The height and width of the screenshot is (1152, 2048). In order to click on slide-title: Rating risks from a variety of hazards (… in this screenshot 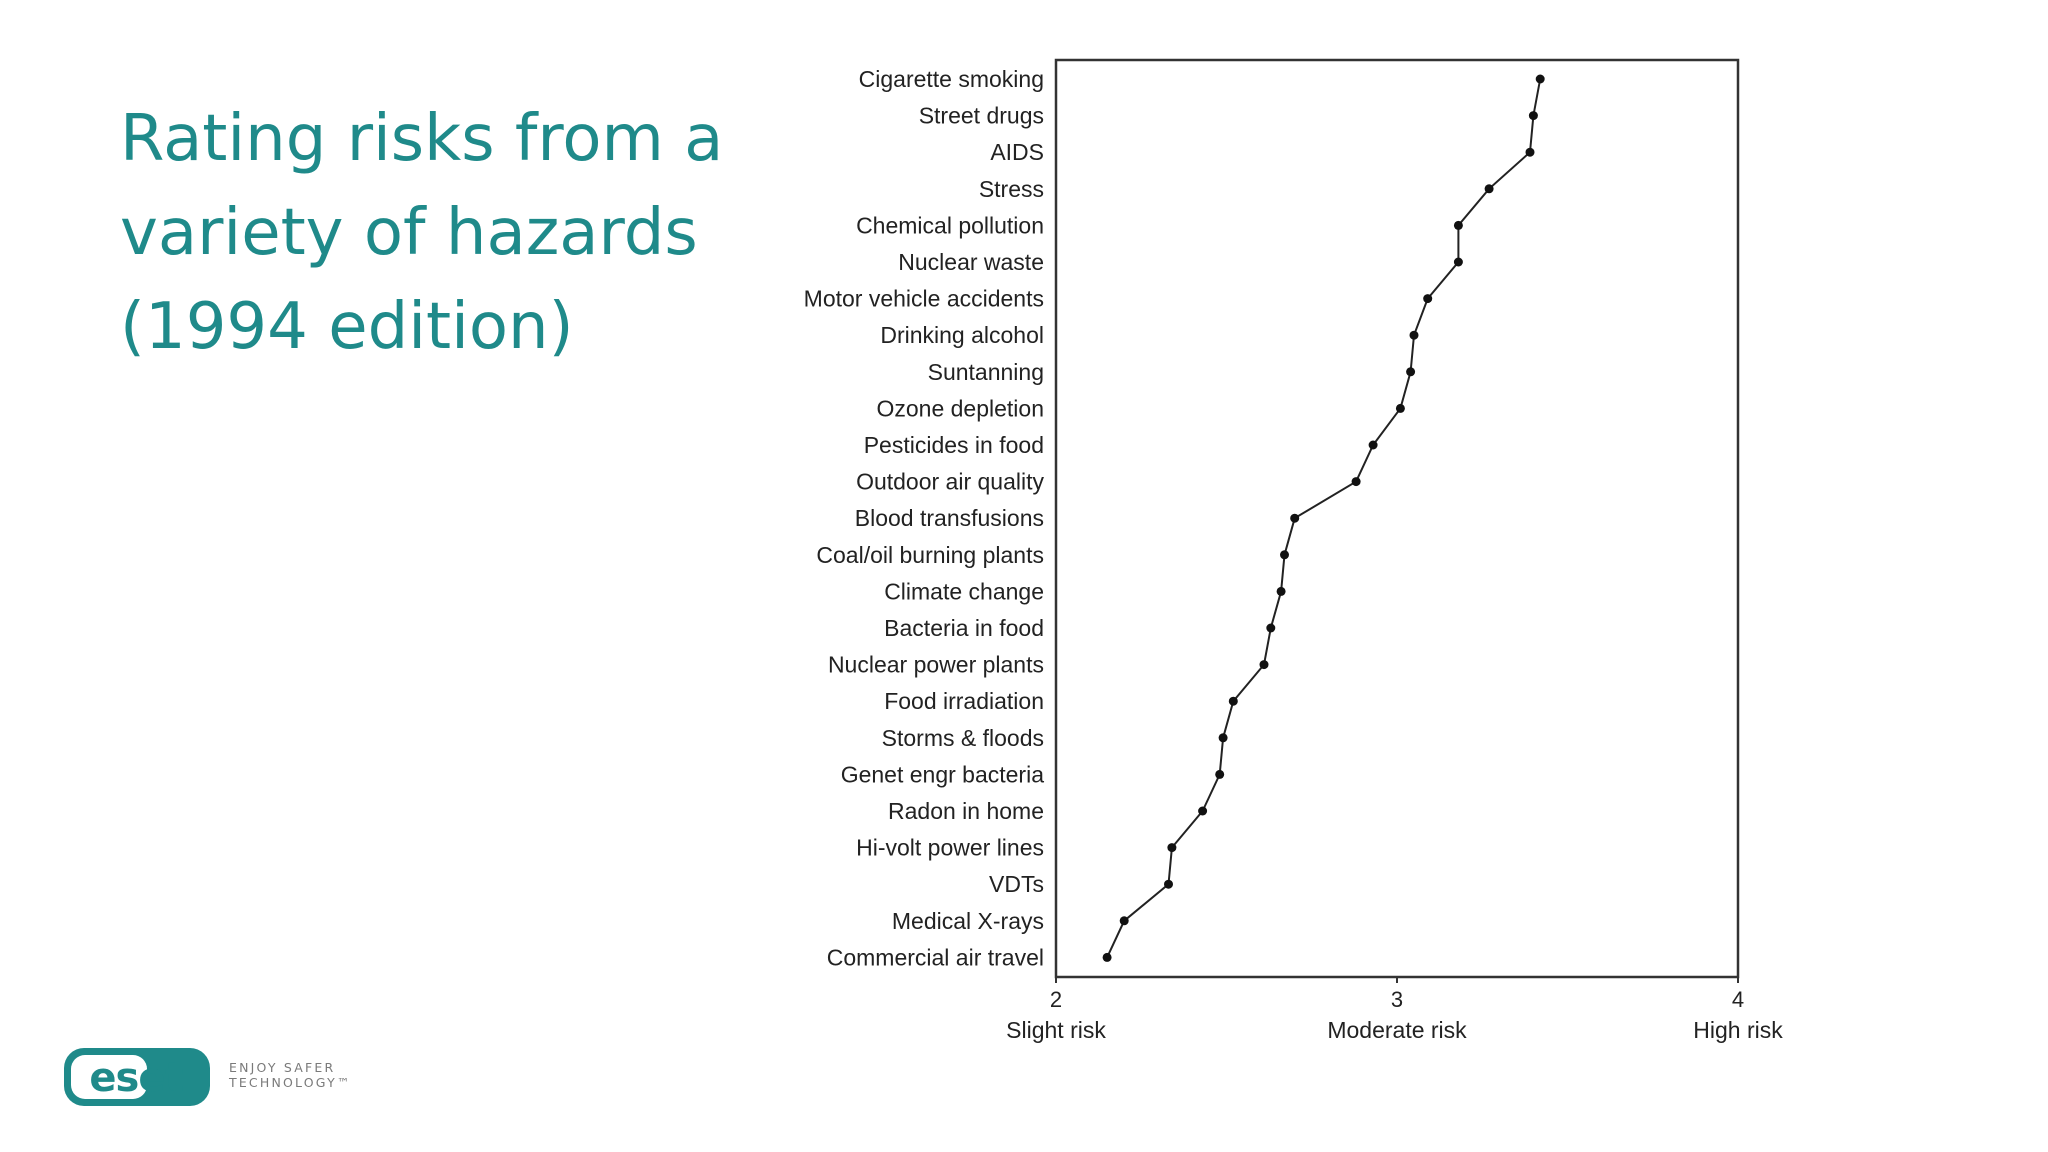, I will do `click(440, 233)`.